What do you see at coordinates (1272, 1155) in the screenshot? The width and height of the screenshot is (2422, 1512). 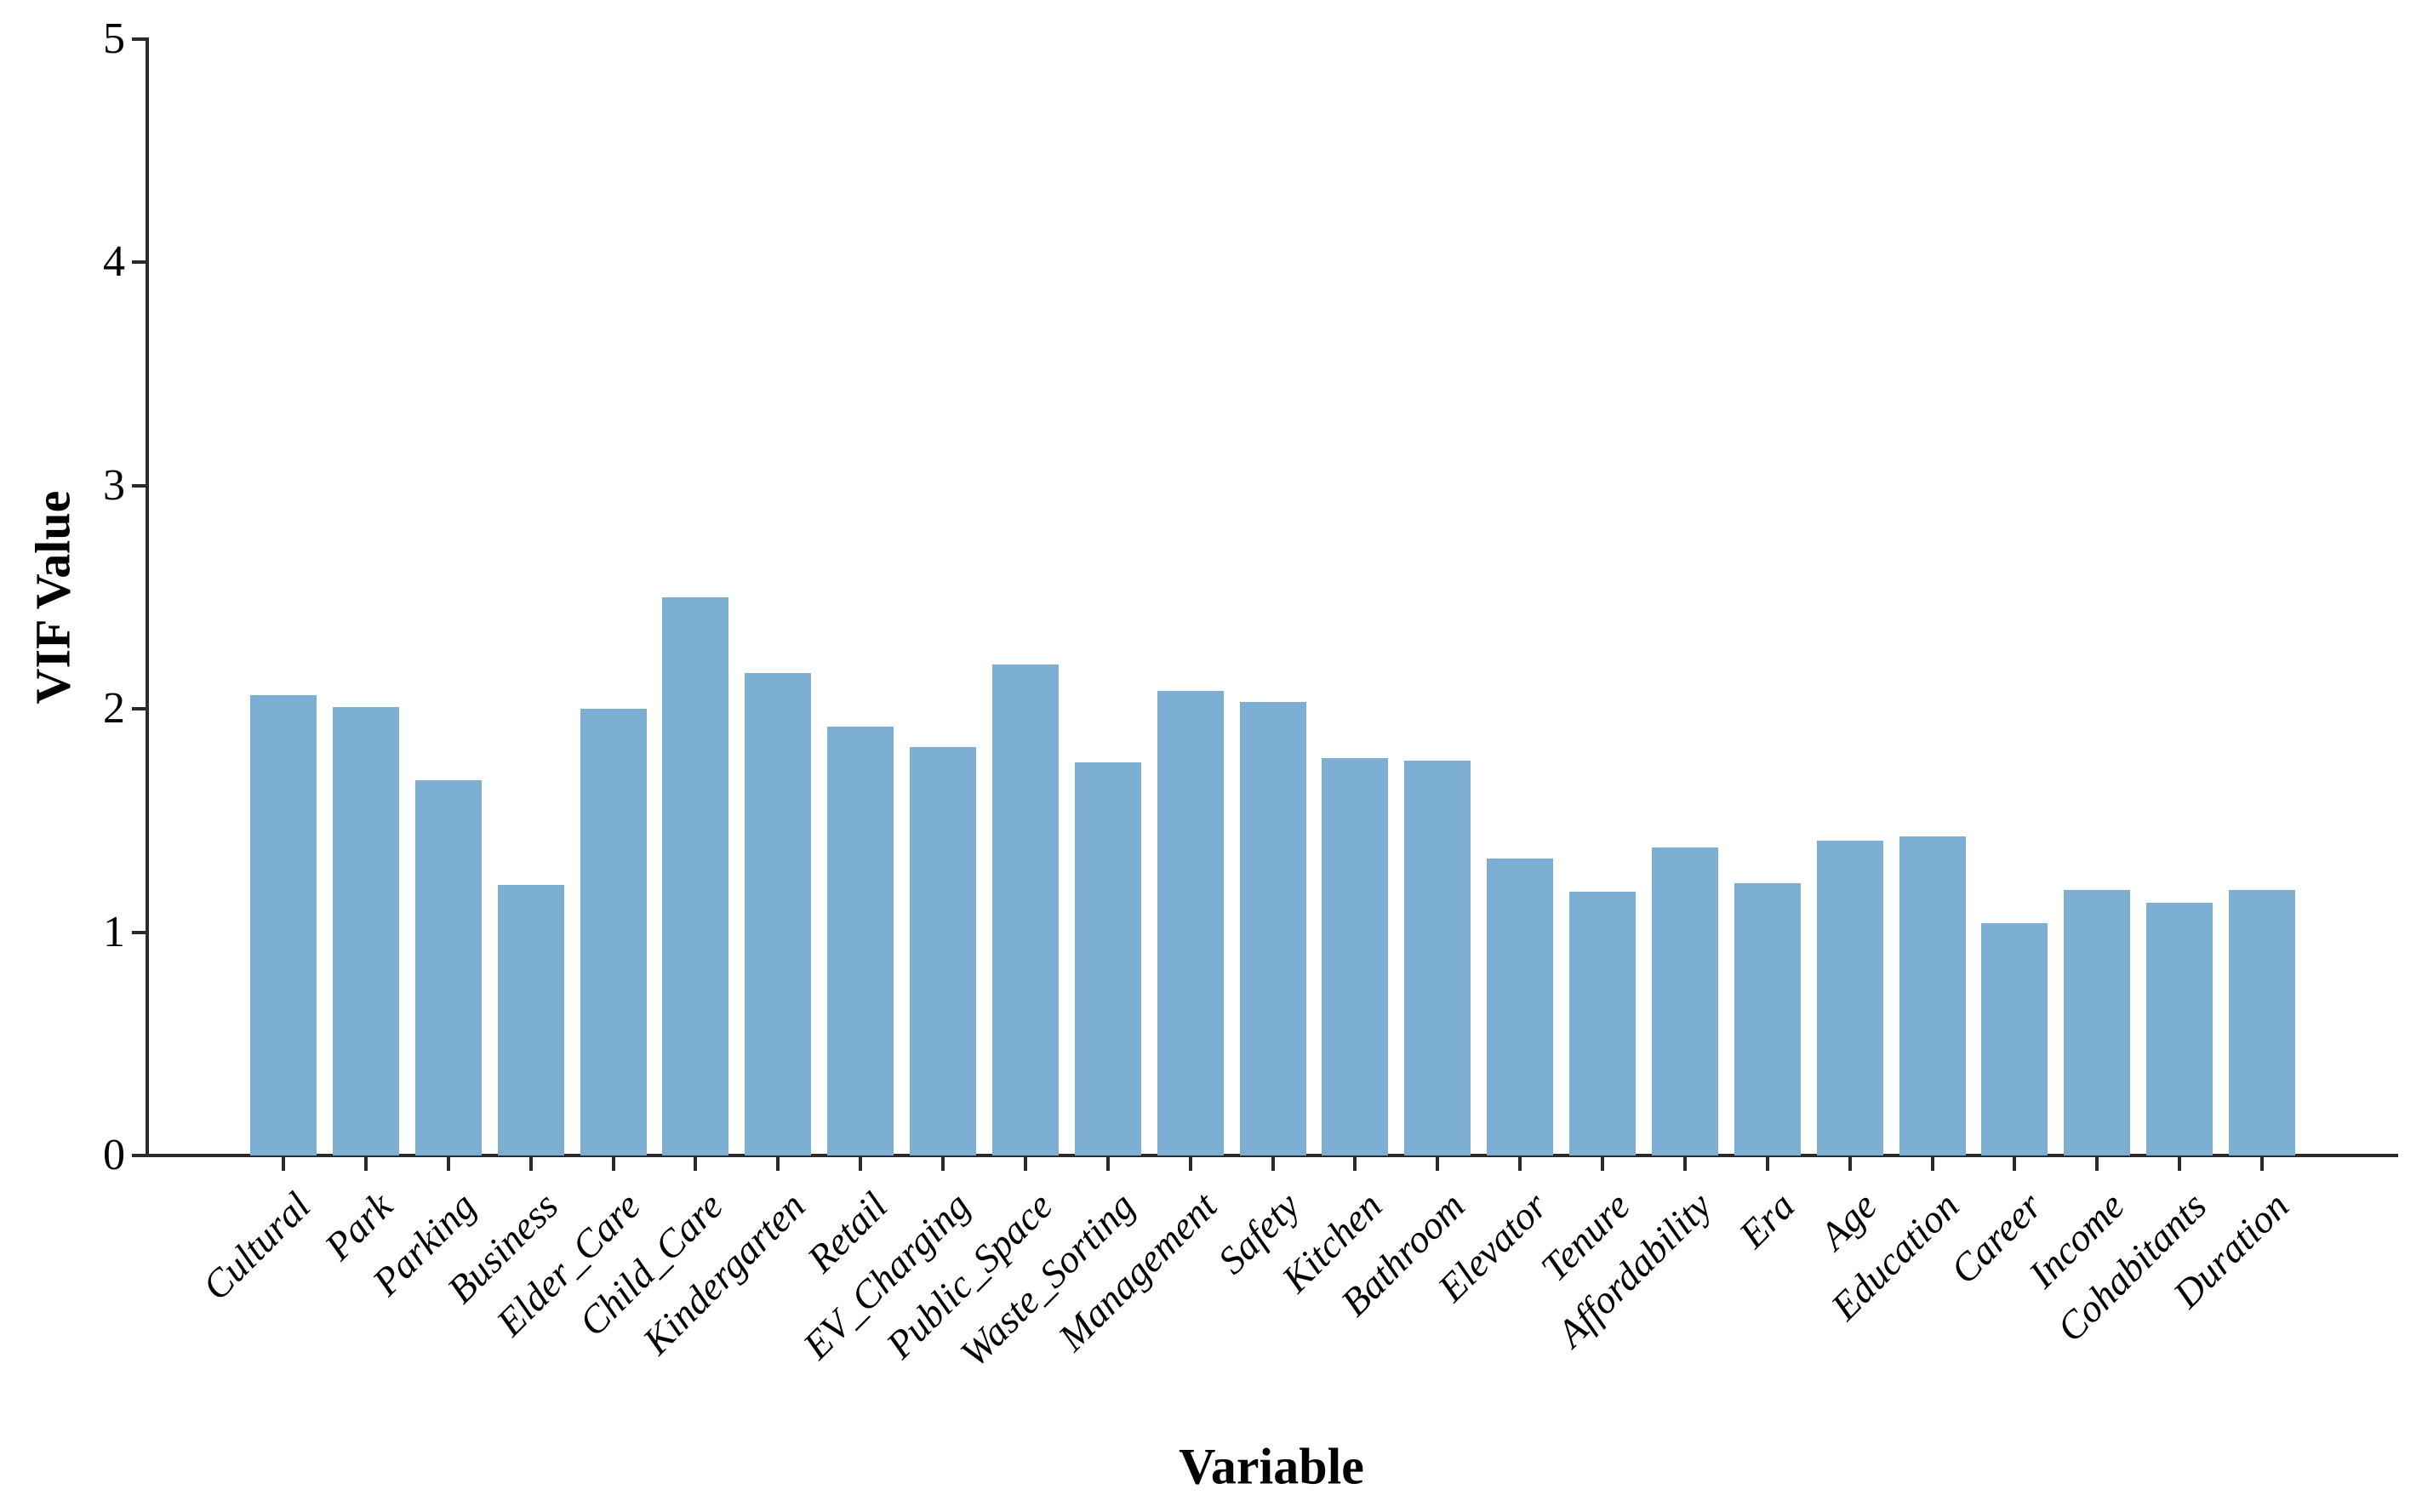 I see `x-axis-spine` at bounding box center [1272, 1155].